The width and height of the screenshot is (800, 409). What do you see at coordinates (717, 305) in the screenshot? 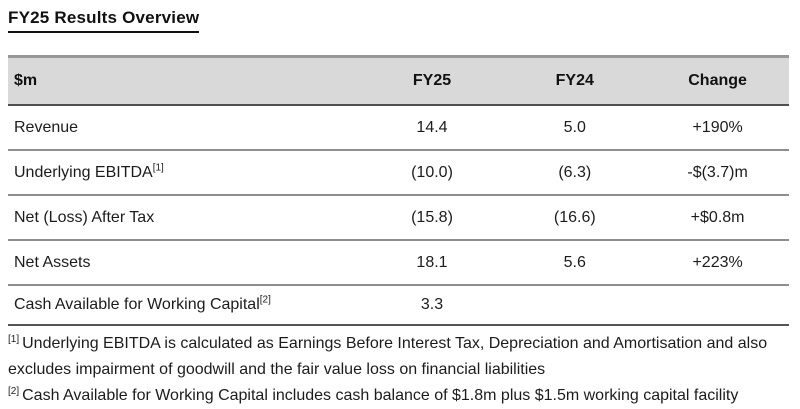
I see `cell-change` at bounding box center [717, 305].